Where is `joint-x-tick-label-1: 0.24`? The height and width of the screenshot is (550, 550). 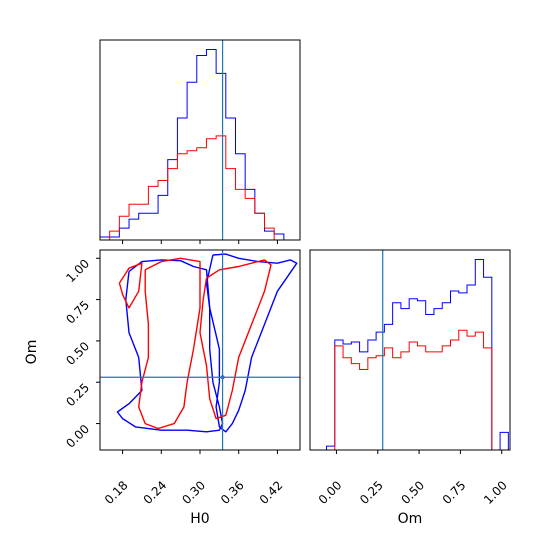 joint-x-tick-label-1: 0.24 is located at coordinates (155, 492).